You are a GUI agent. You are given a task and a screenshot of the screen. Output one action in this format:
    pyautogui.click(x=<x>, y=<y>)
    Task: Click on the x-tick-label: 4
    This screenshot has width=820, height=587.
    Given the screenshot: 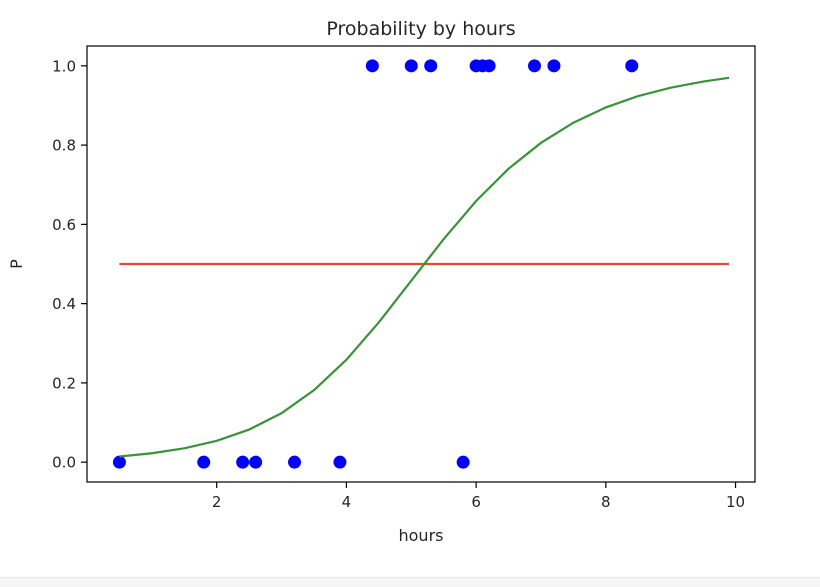 What is the action you would take?
    pyautogui.click(x=347, y=502)
    